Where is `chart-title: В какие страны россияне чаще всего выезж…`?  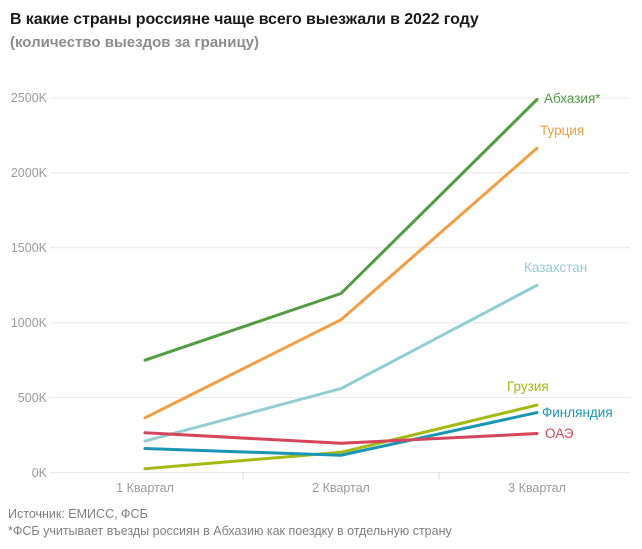
chart-title: В какие страны россияне чаще всего выезж… is located at coordinates (244, 19).